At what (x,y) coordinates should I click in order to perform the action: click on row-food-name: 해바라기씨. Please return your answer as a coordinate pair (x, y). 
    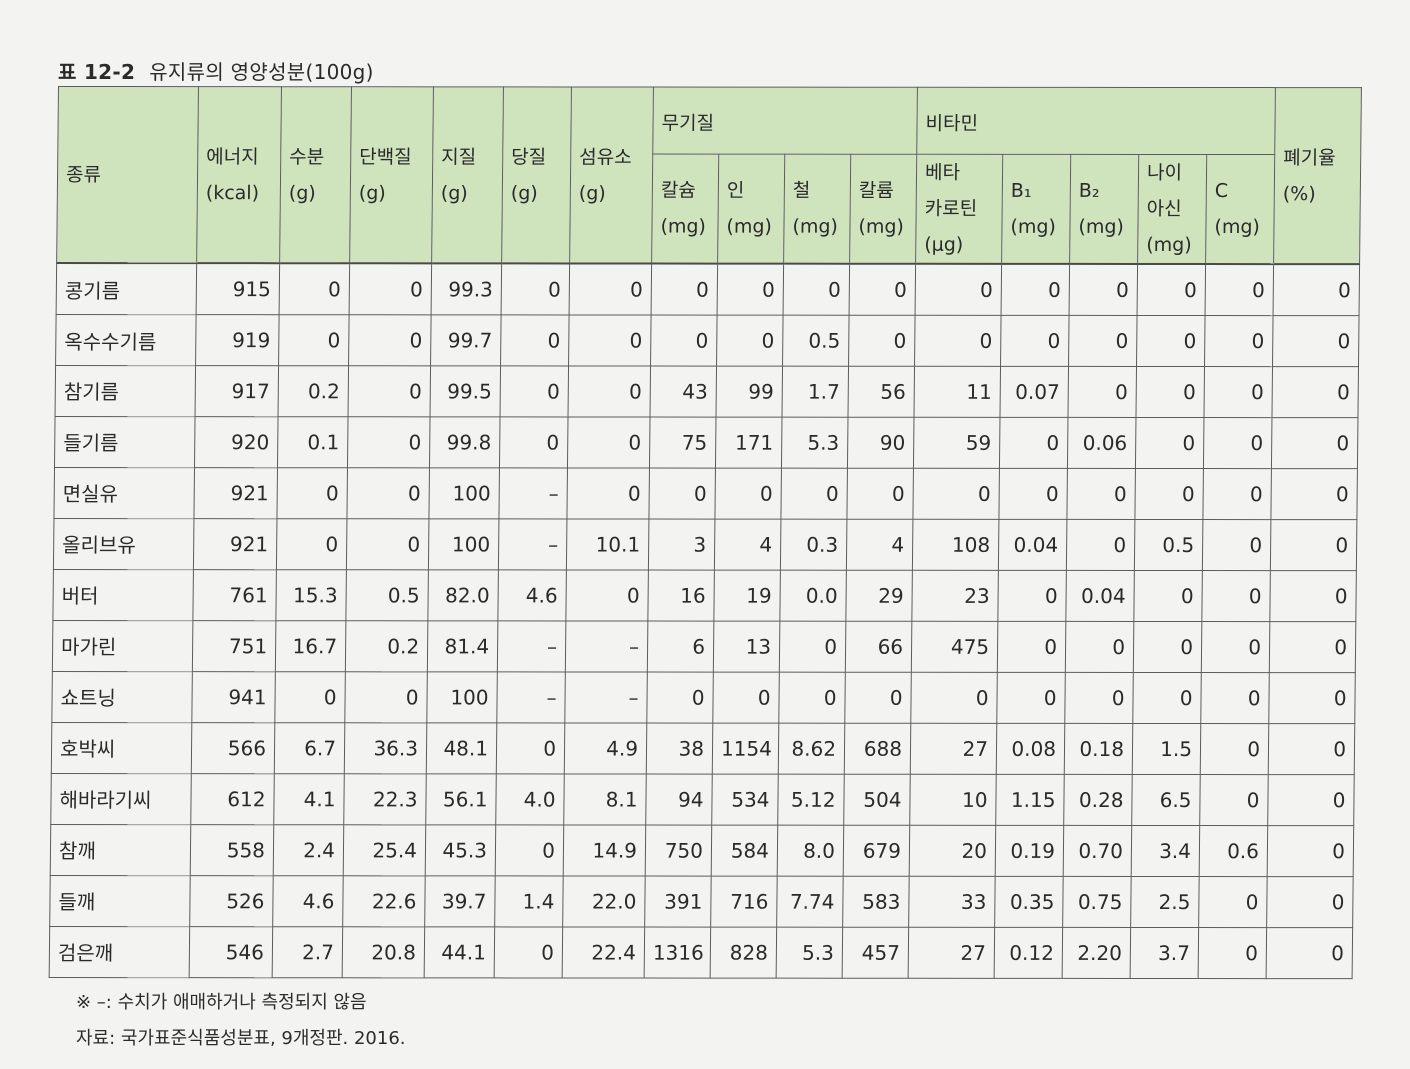
    Looking at the image, I should click on (121, 799).